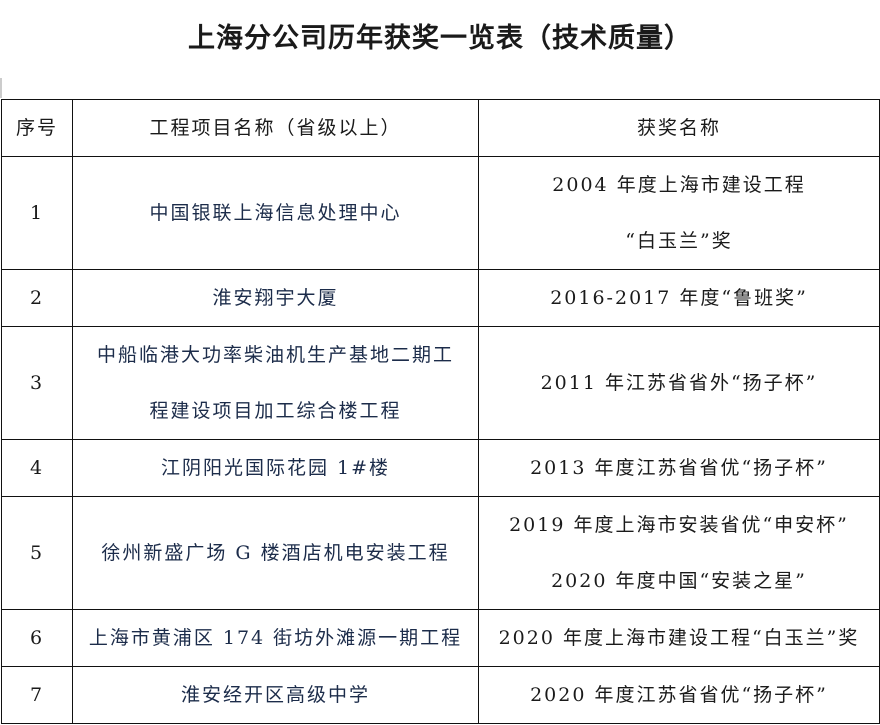 This screenshot has width=880, height=725. I want to click on header-award: 获奖名称, so click(679, 128).